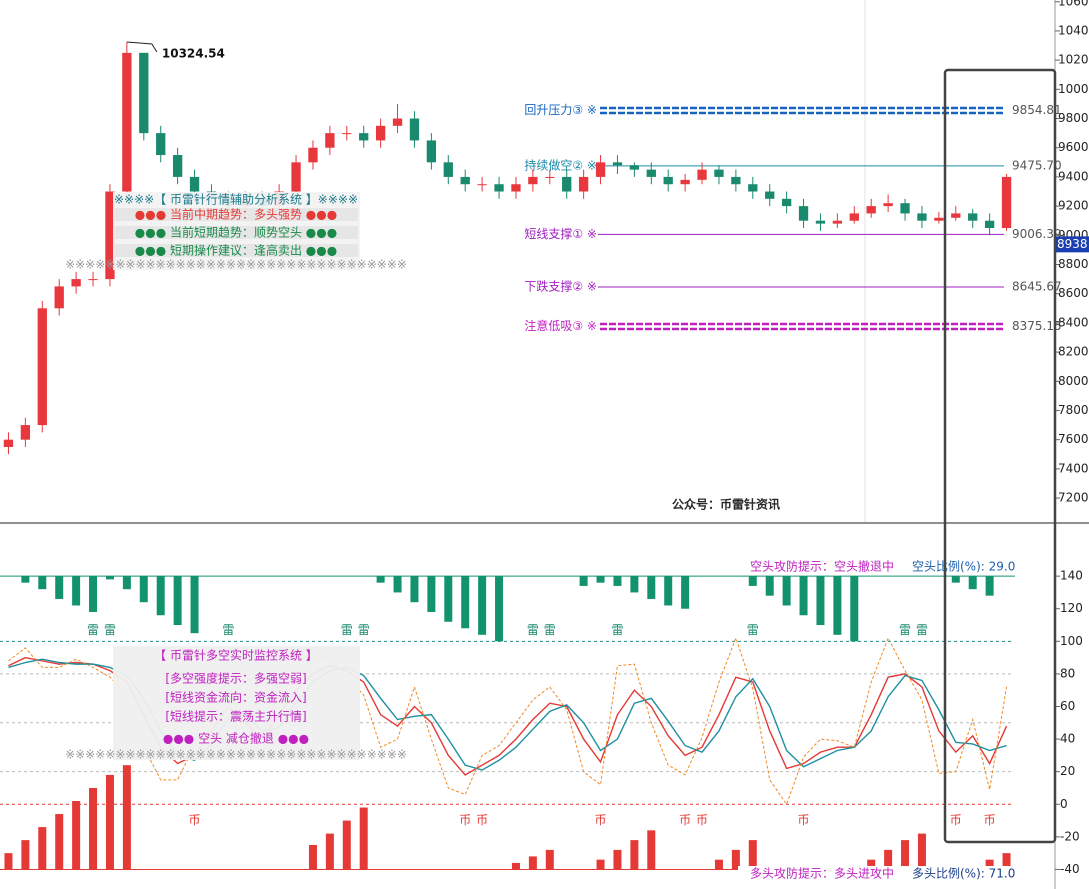  Describe the element at coordinates (1073, 264) in the screenshot. I see `y-tick-label: 8800` at that location.